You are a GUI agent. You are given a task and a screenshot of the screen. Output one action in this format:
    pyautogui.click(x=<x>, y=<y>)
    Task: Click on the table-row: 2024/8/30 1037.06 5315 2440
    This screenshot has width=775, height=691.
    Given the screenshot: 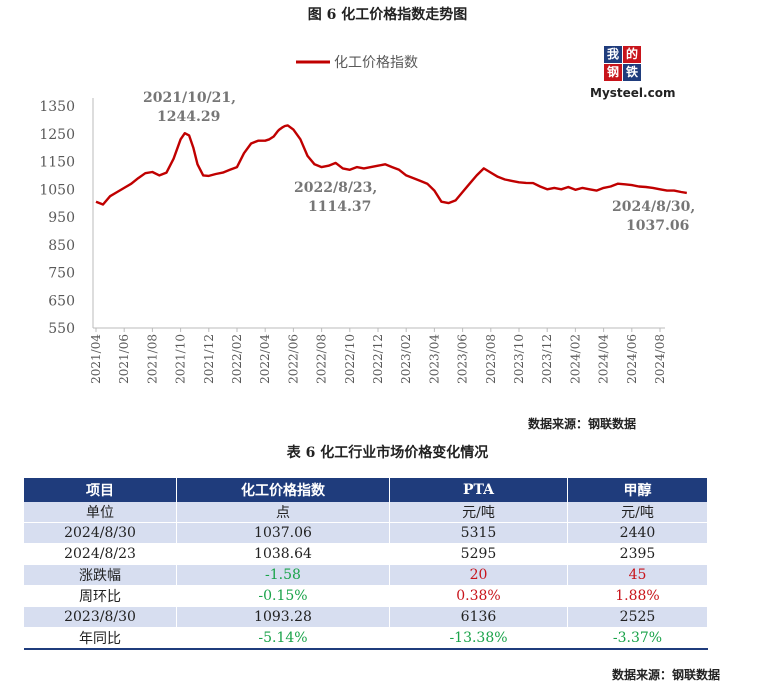 What is the action you would take?
    pyautogui.click(x=366, y=533)
    